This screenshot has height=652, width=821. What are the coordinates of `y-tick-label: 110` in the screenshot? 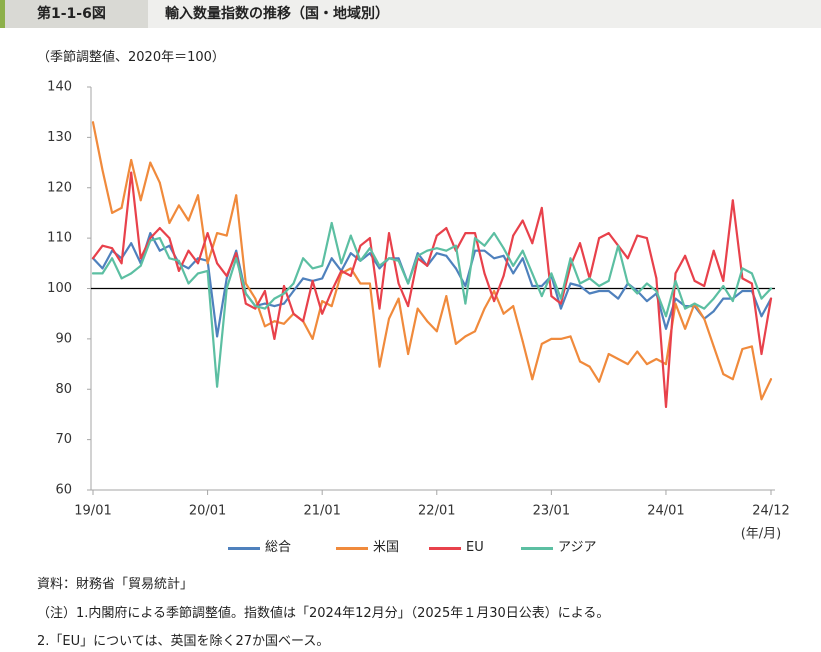 It's located at (59, 238).